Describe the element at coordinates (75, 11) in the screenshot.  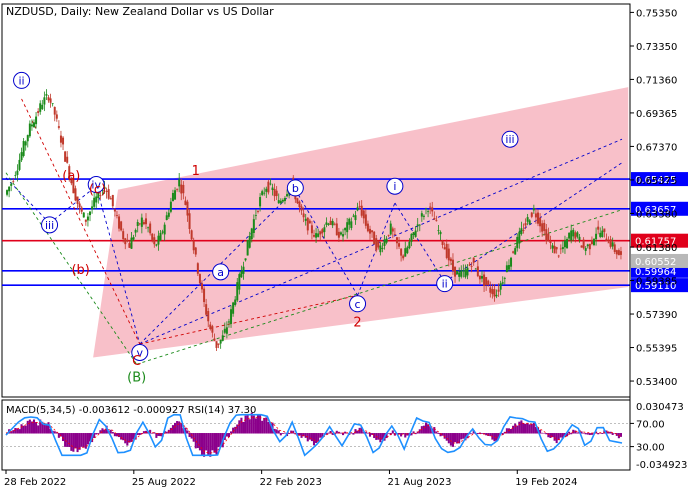
I see `timeframe-label: Daily` at that location.